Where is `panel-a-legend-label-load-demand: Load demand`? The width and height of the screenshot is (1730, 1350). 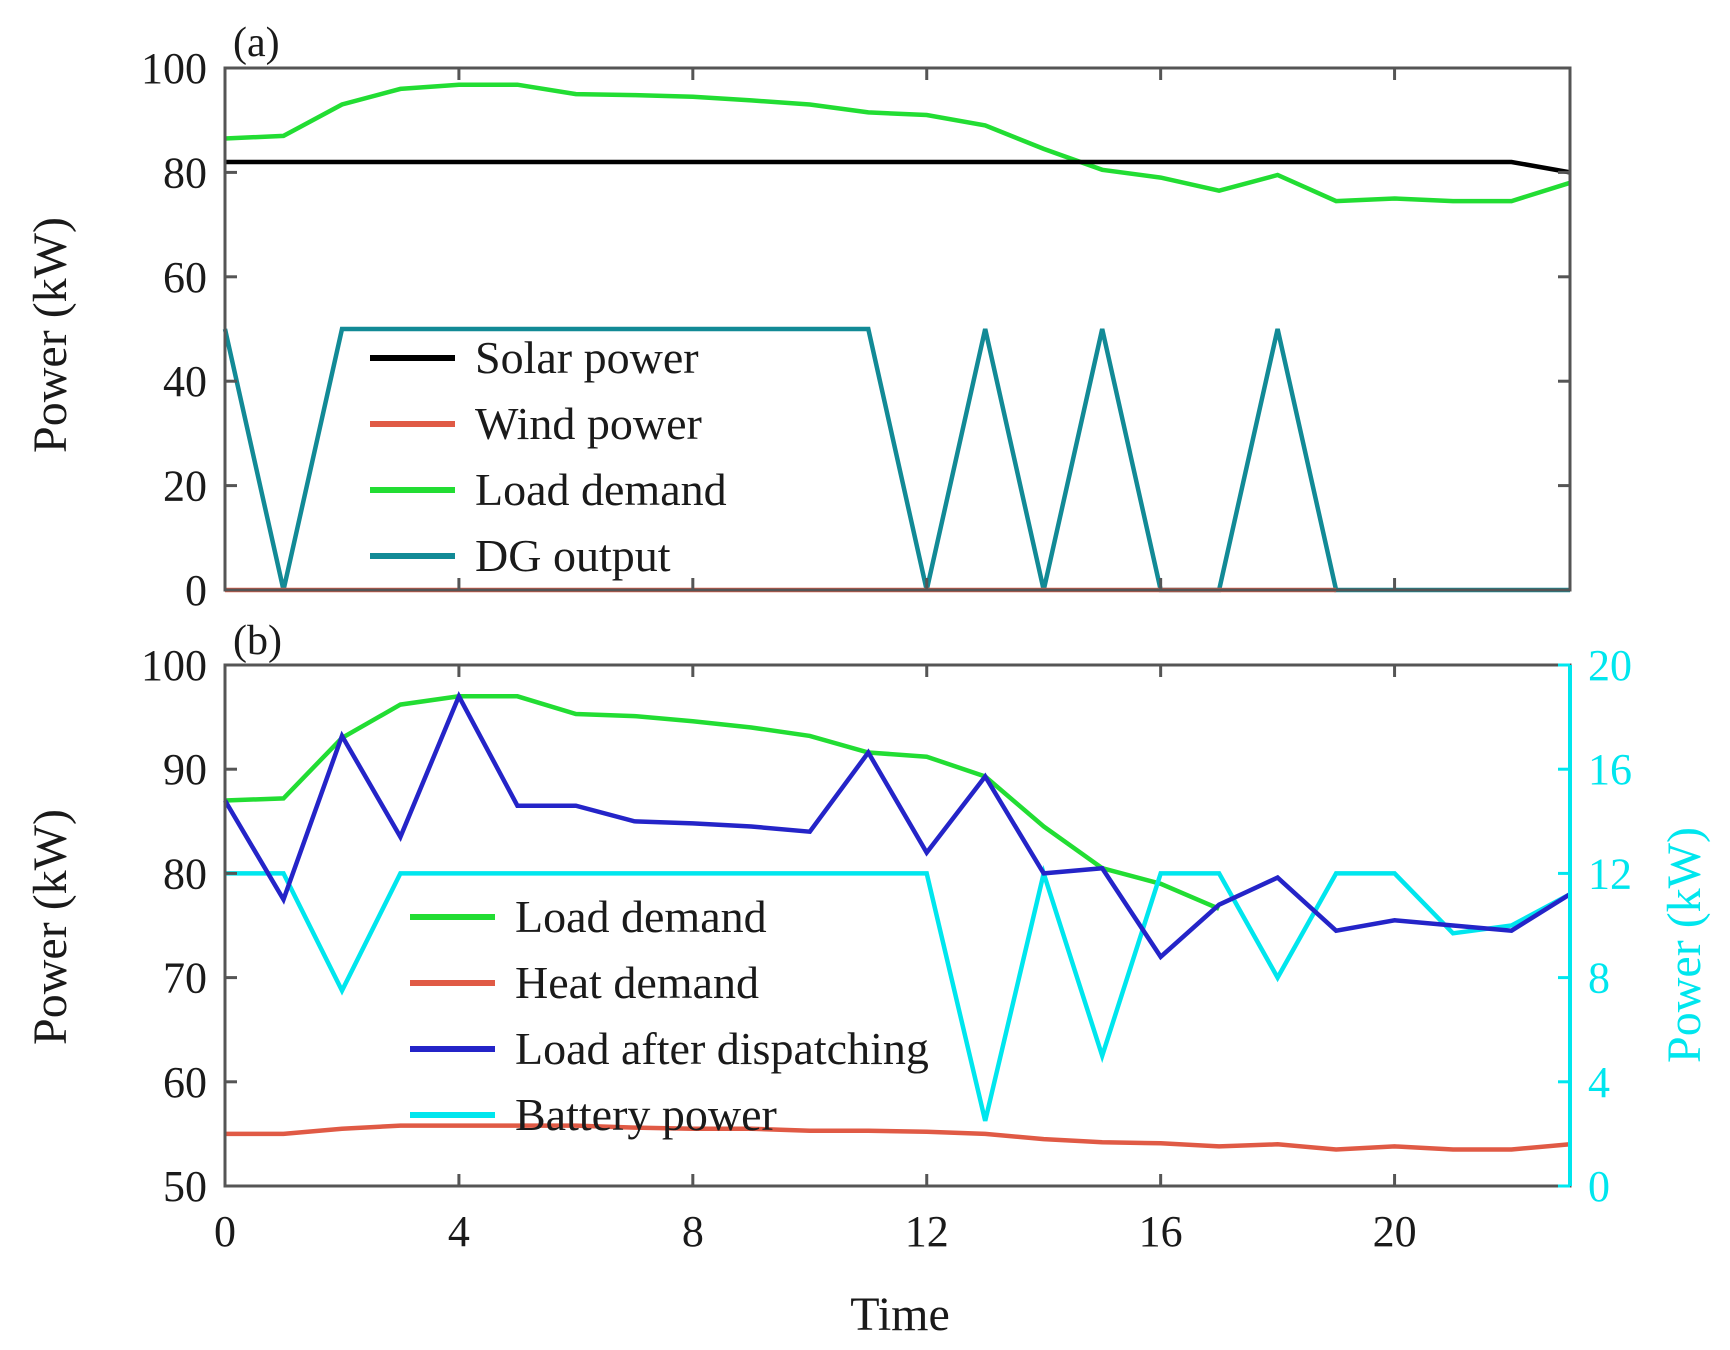
panel-a-legend-label-load-demand: Load demand is located at coordinates (601, 489).